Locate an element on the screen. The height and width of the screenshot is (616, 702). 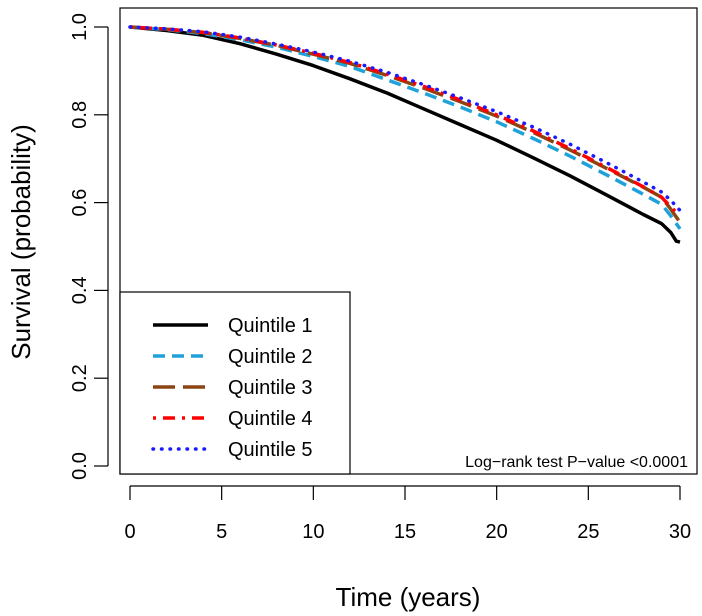
x-tick-label: 5 is located at coordinates (221, 532).